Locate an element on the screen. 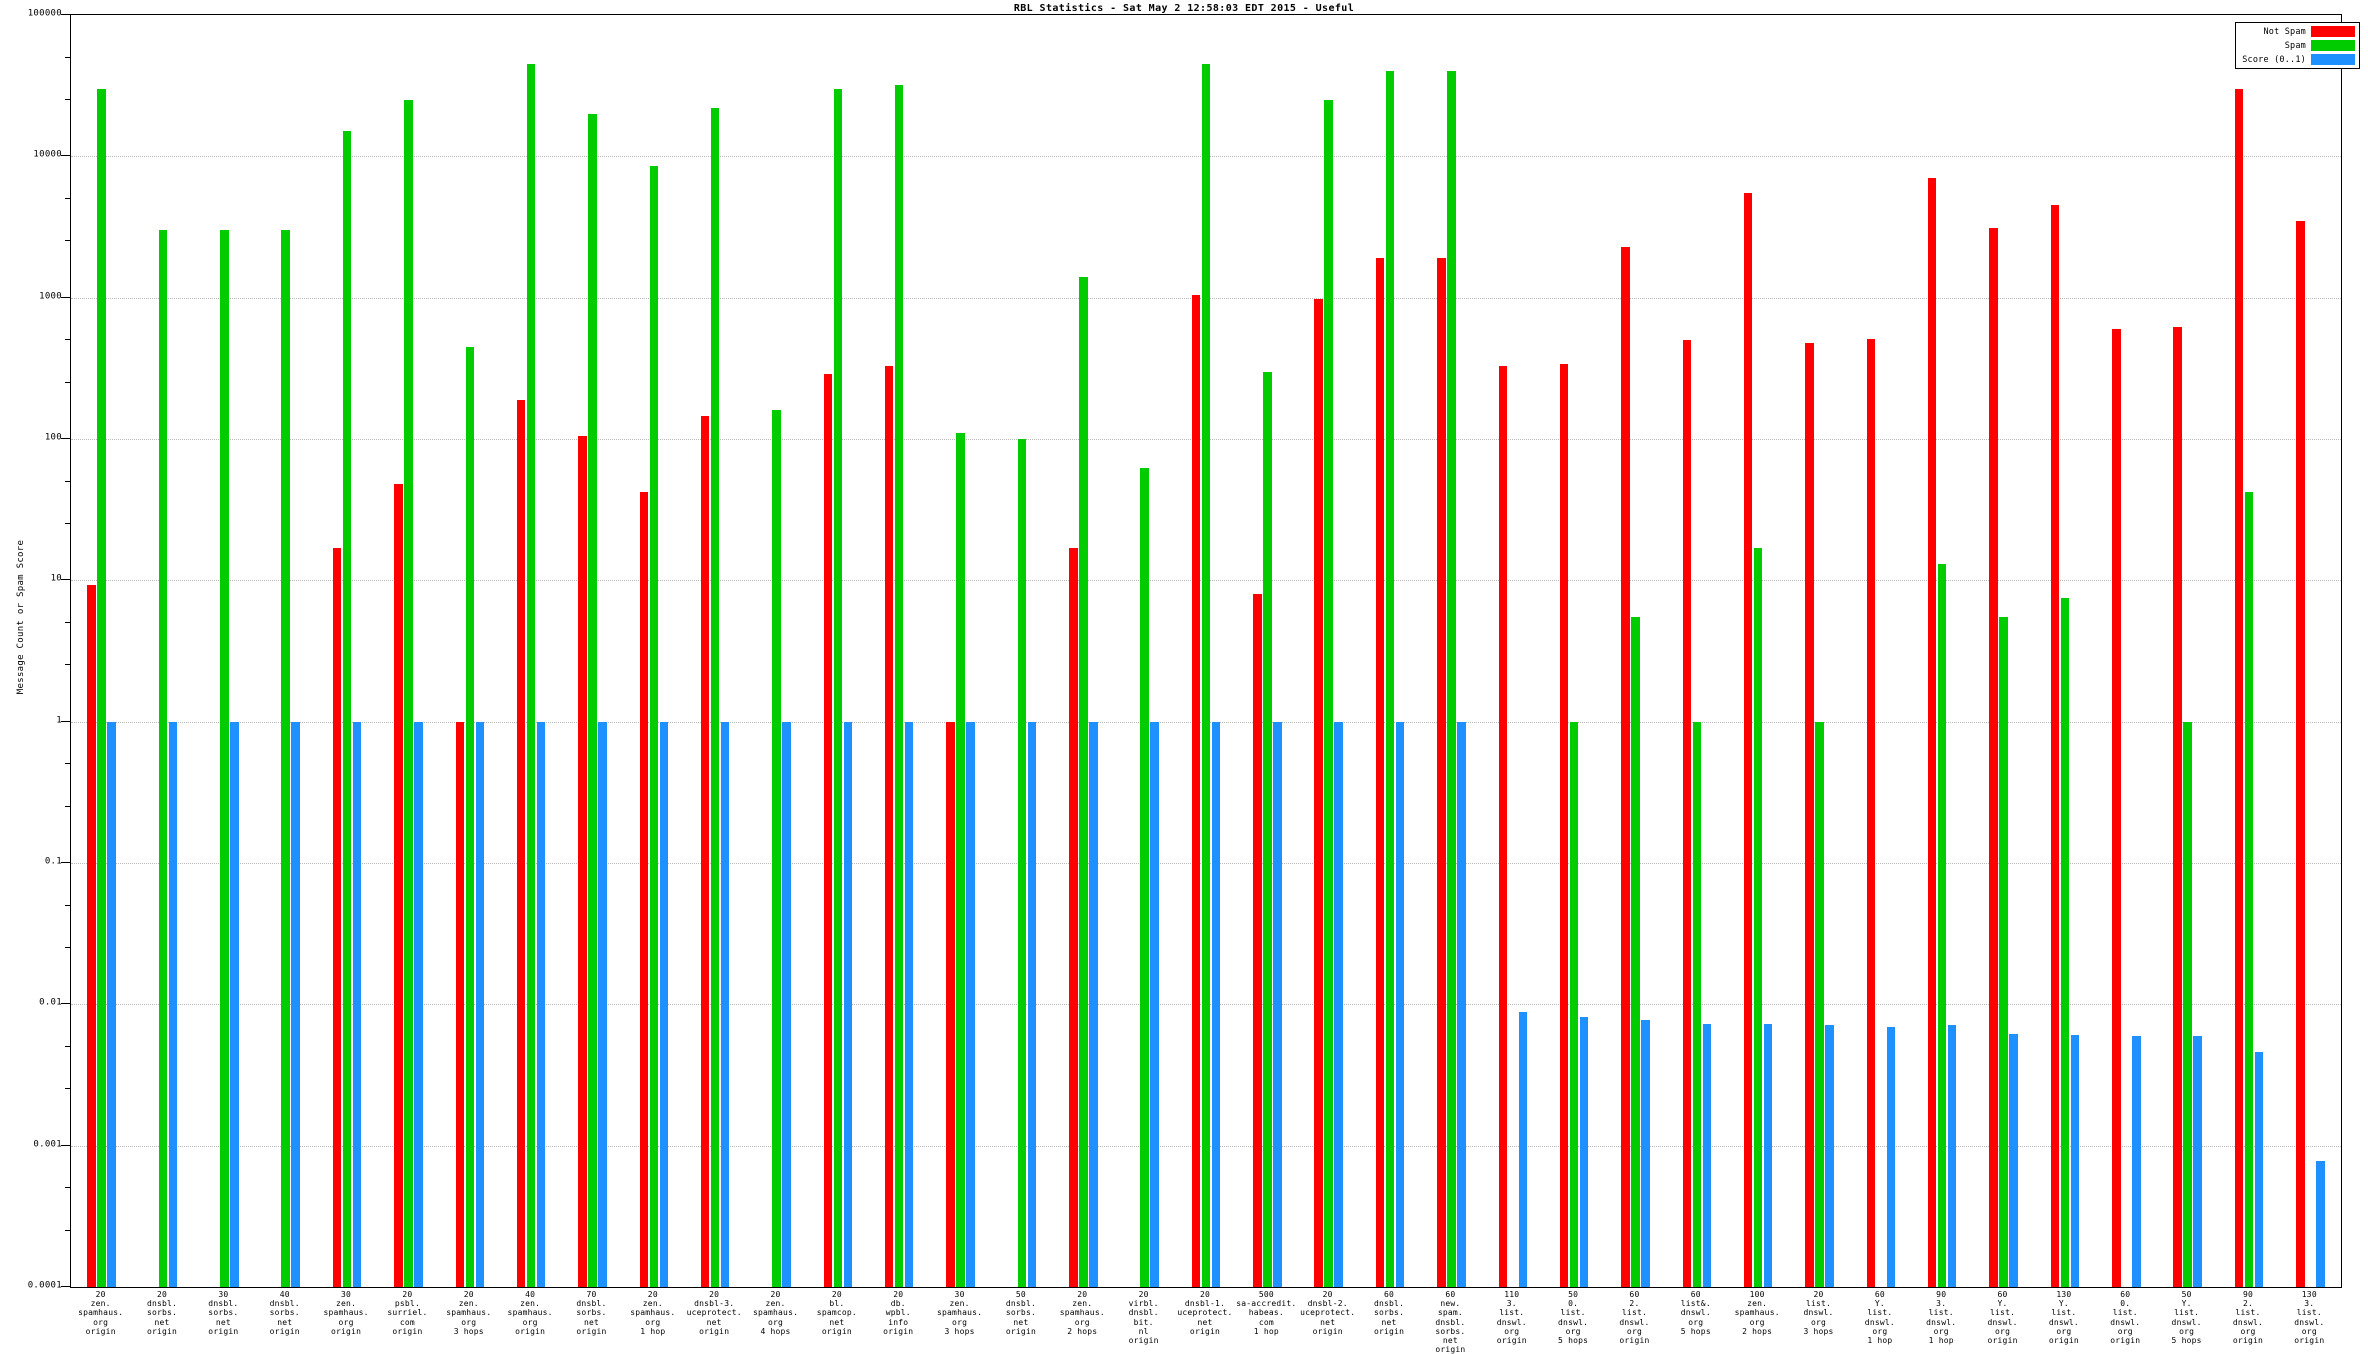 The image size is (2368, 1354). y-tick-label: 0.001 is located at coordinates (47, 1144).